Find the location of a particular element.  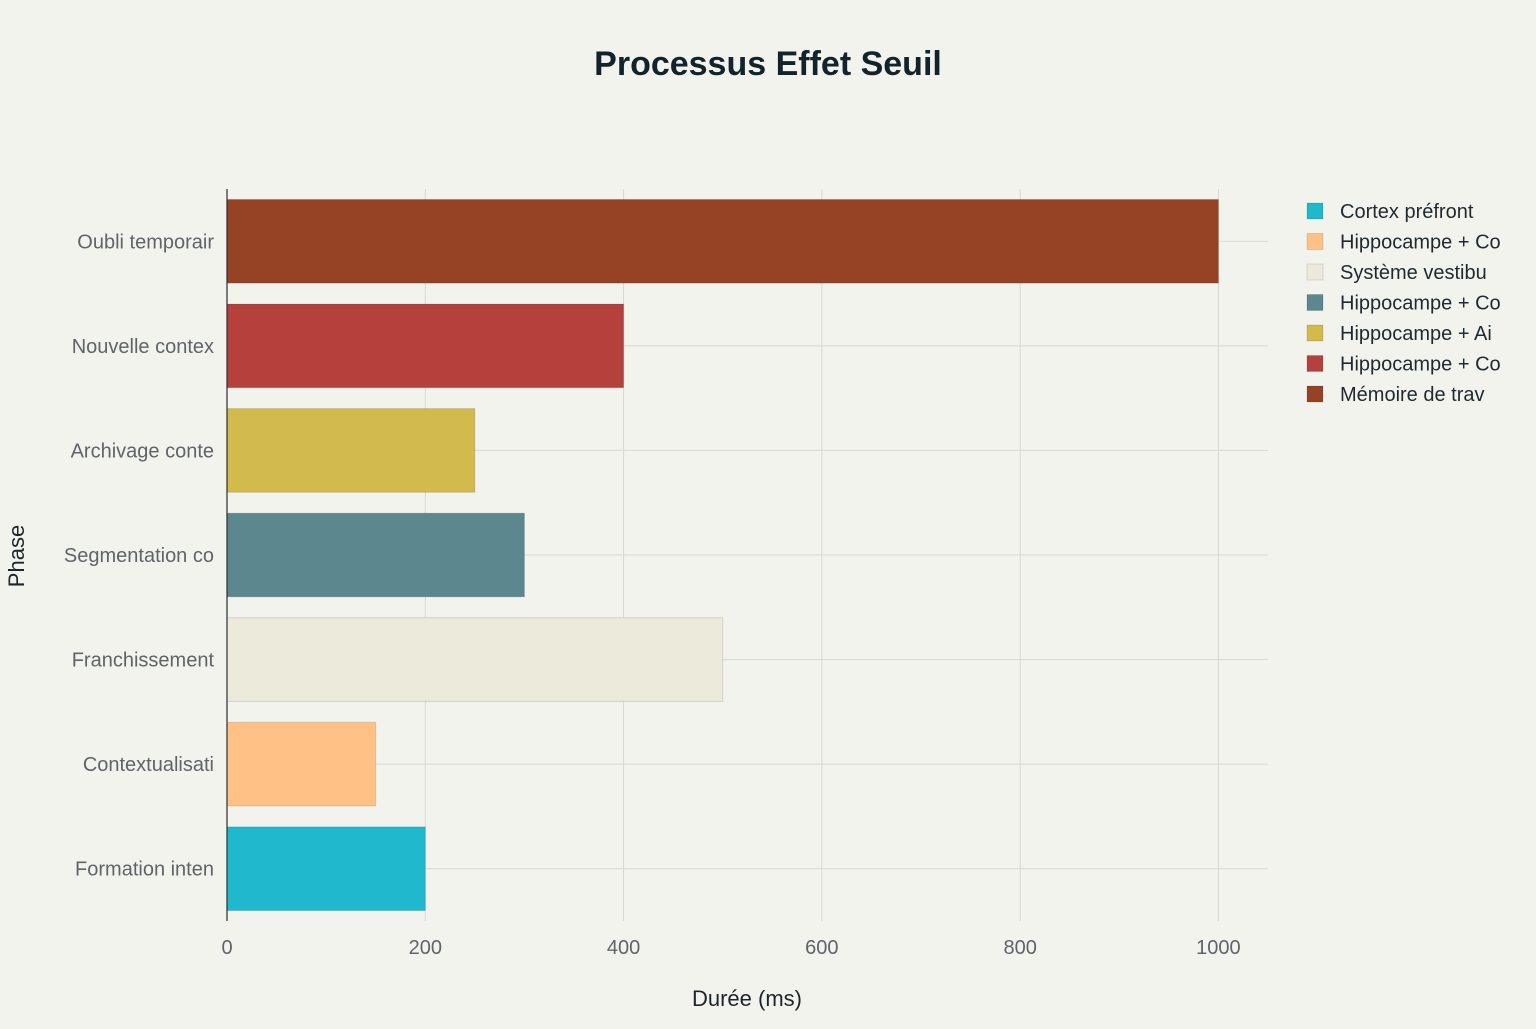

y-axis-title: Phase is located at coordinates (16, 556).